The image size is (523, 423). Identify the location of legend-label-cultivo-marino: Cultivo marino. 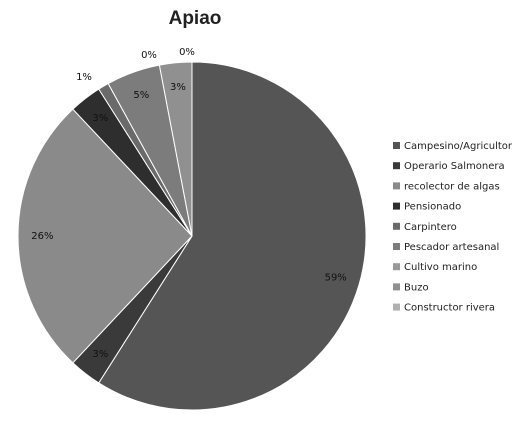
(440, 267).